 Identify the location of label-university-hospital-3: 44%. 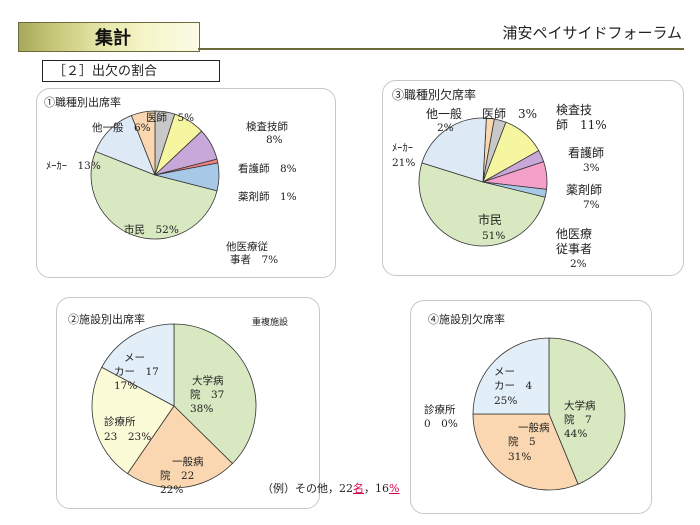
(576, 434).